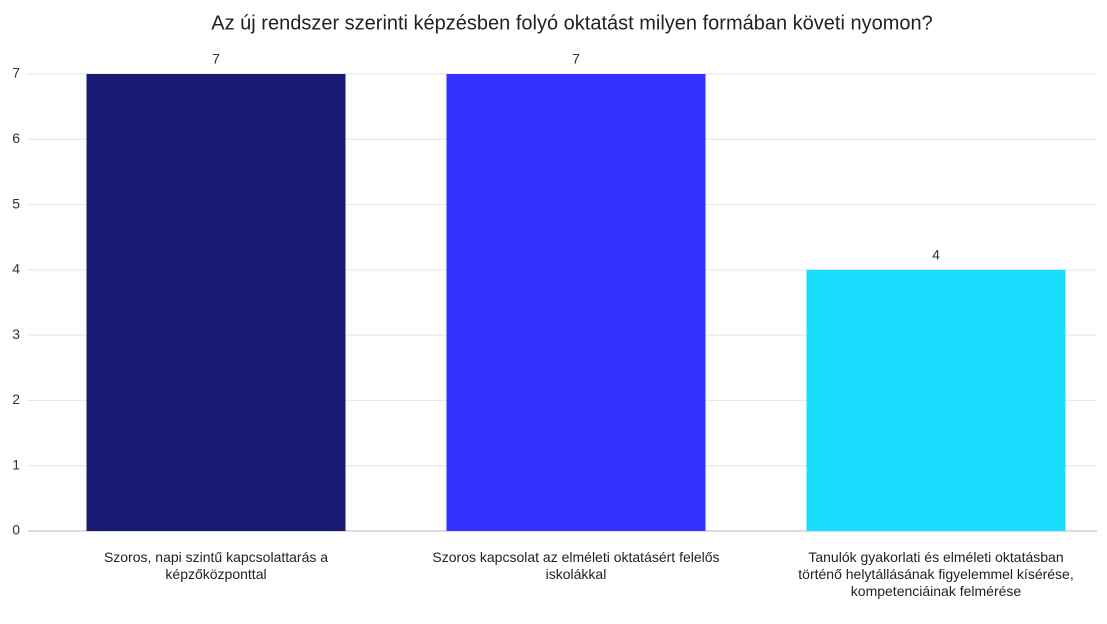  I want to click on y-tick-label: 0, so click(16, 530).